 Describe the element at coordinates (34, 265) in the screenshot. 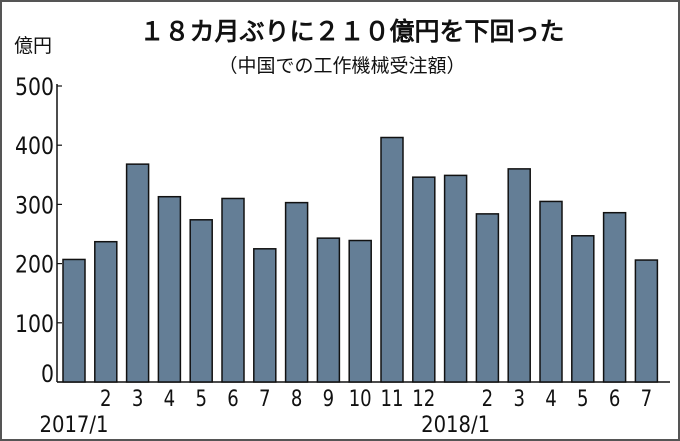

I see `y-tick-label: 200` at that location.